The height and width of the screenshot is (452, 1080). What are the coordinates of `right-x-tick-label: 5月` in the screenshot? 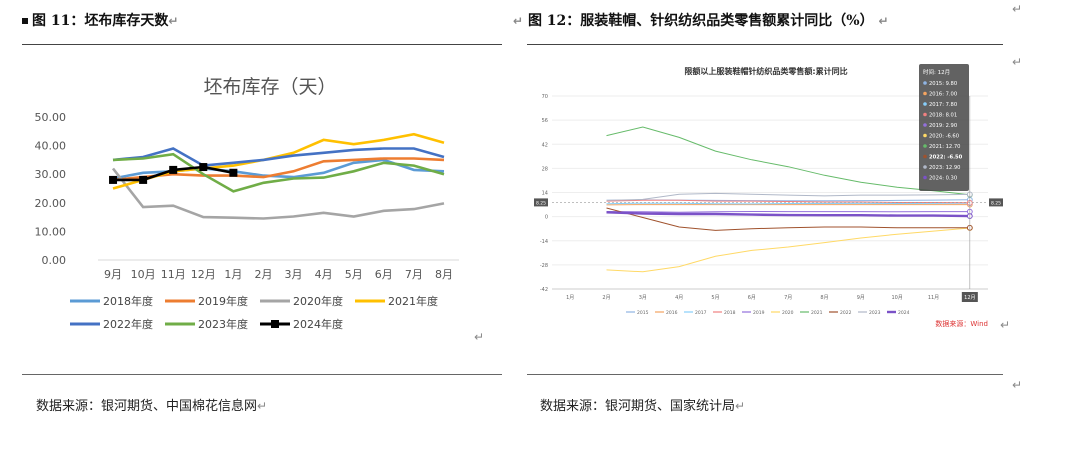 It's located at (715, 298).